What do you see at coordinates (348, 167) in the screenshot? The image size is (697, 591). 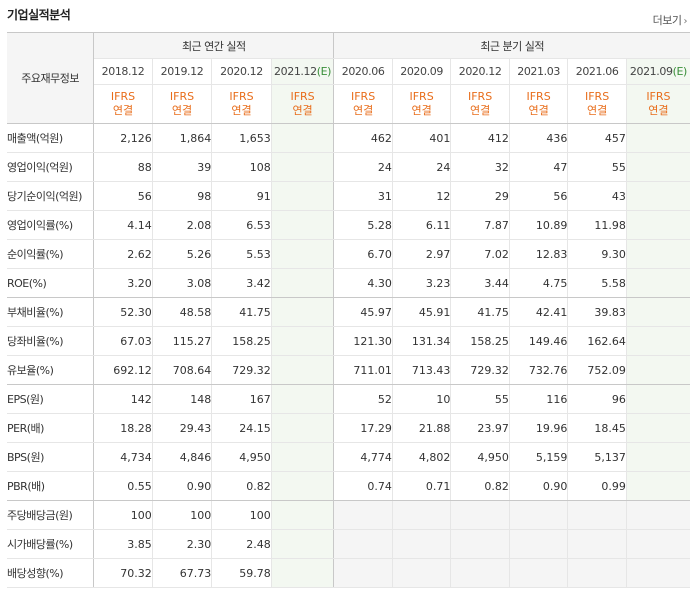 I see `table-row: 영업이익(억원) 88 39 108 24 24 32 47 55` at bounding box center [348, 167].